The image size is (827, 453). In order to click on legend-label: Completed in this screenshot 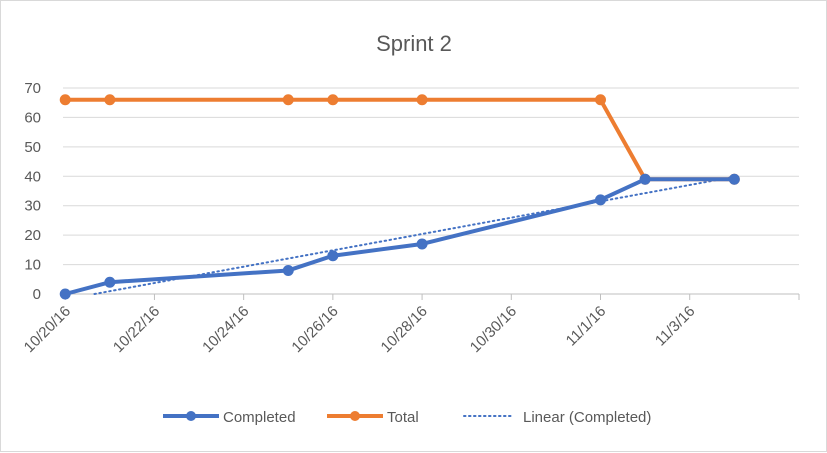, I will do `click(259, 417)`.